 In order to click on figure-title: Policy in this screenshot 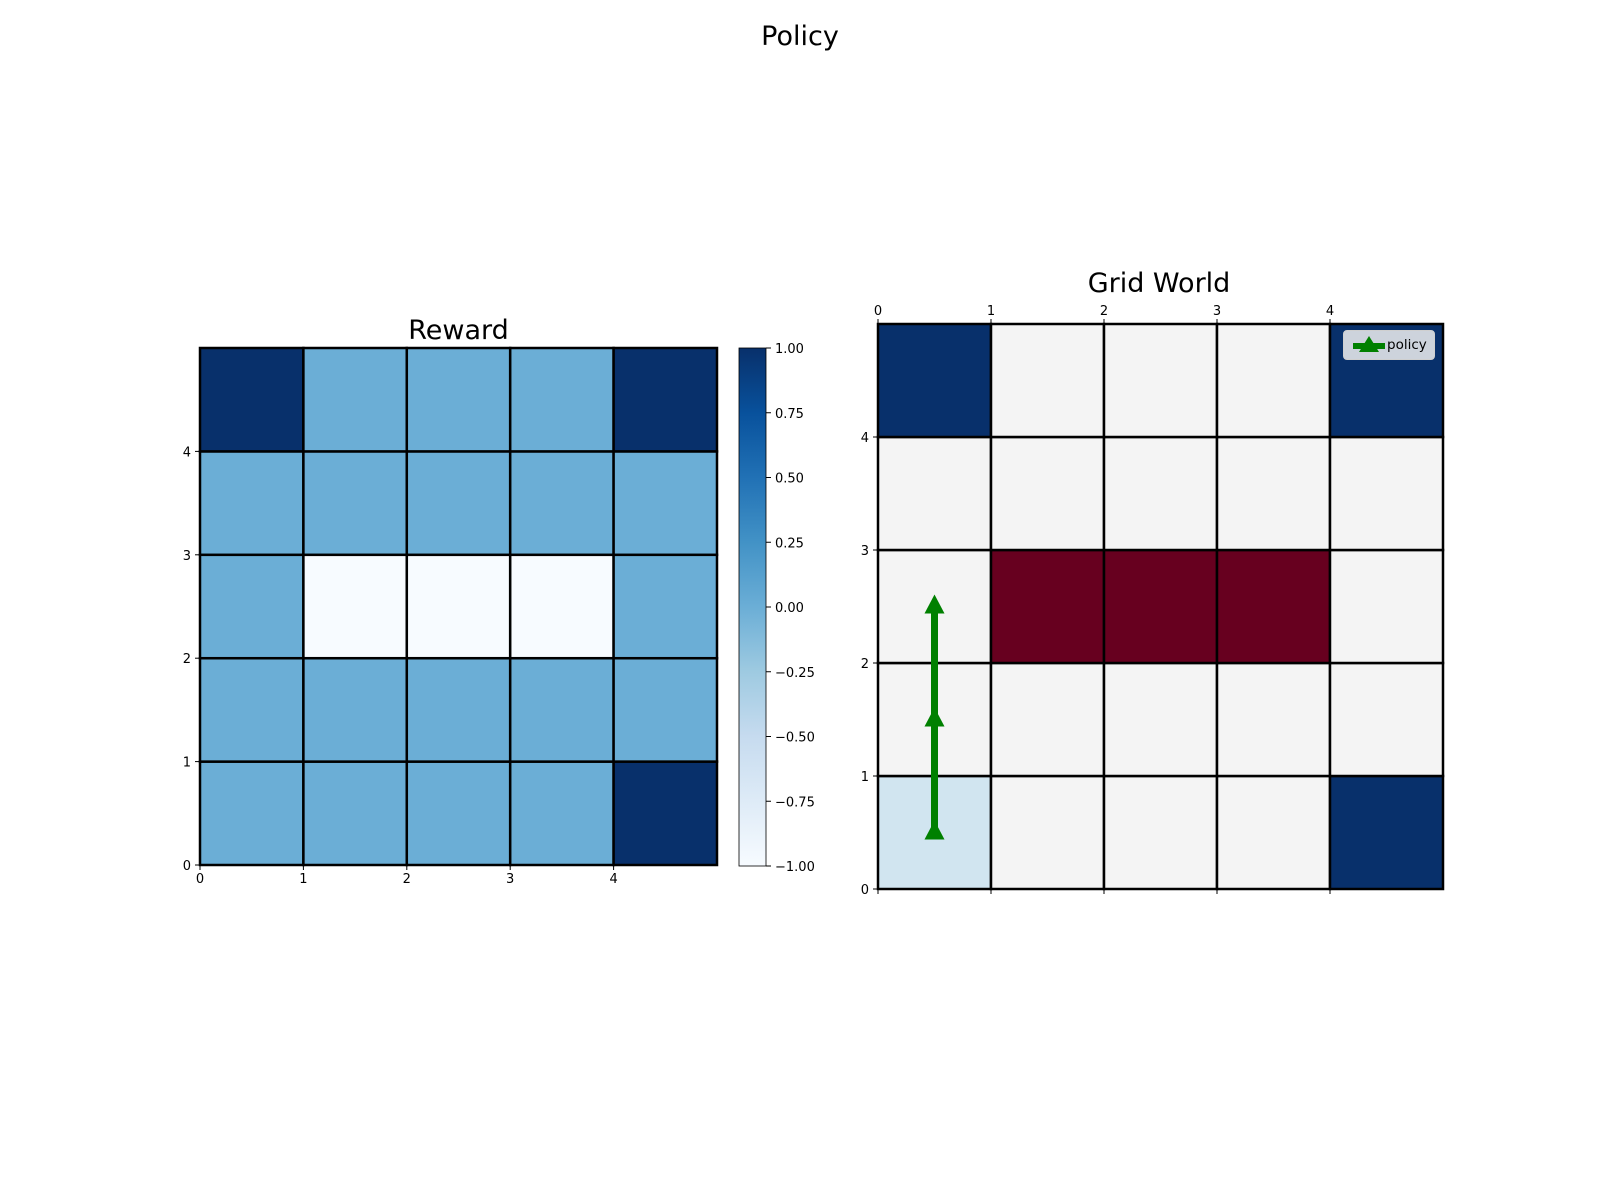, I will do `click(800, 36)`.